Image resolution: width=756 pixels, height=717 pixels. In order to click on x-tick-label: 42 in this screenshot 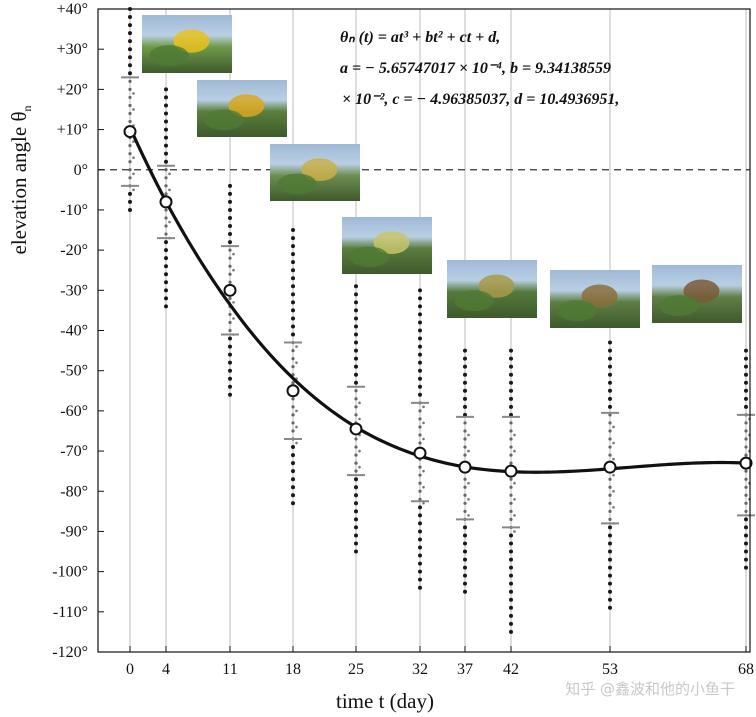, I will do `click(511, 669)`.